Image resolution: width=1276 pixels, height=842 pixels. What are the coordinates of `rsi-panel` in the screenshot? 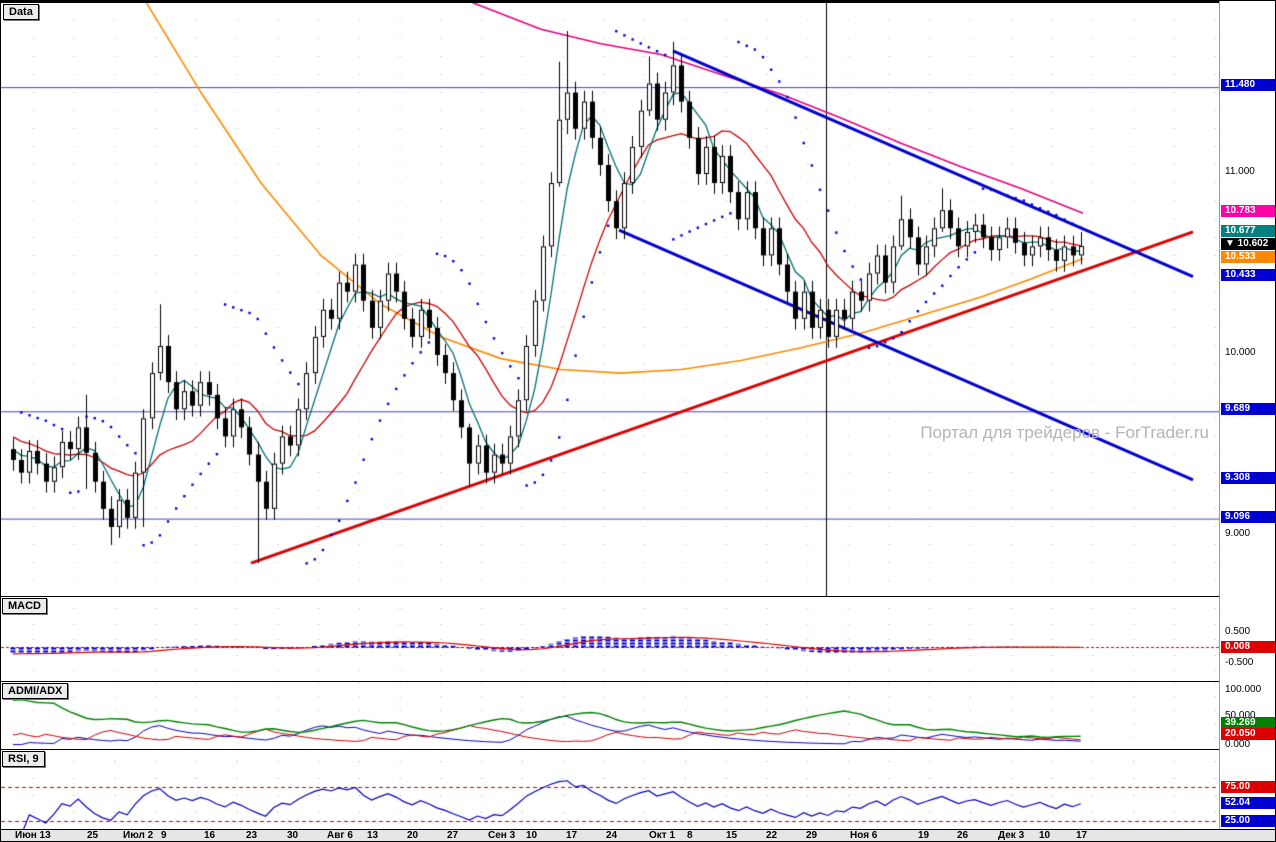 It's located at (610, 789).